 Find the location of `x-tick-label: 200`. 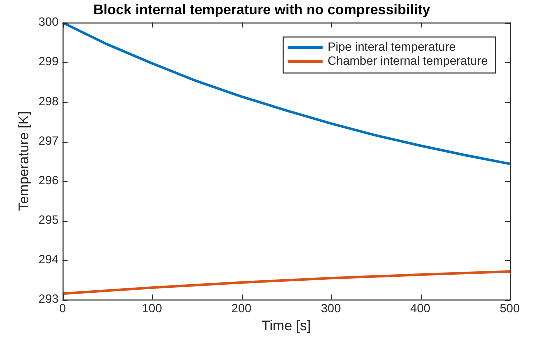

x-tick-label: 200 is located at coordinates (242, 308).